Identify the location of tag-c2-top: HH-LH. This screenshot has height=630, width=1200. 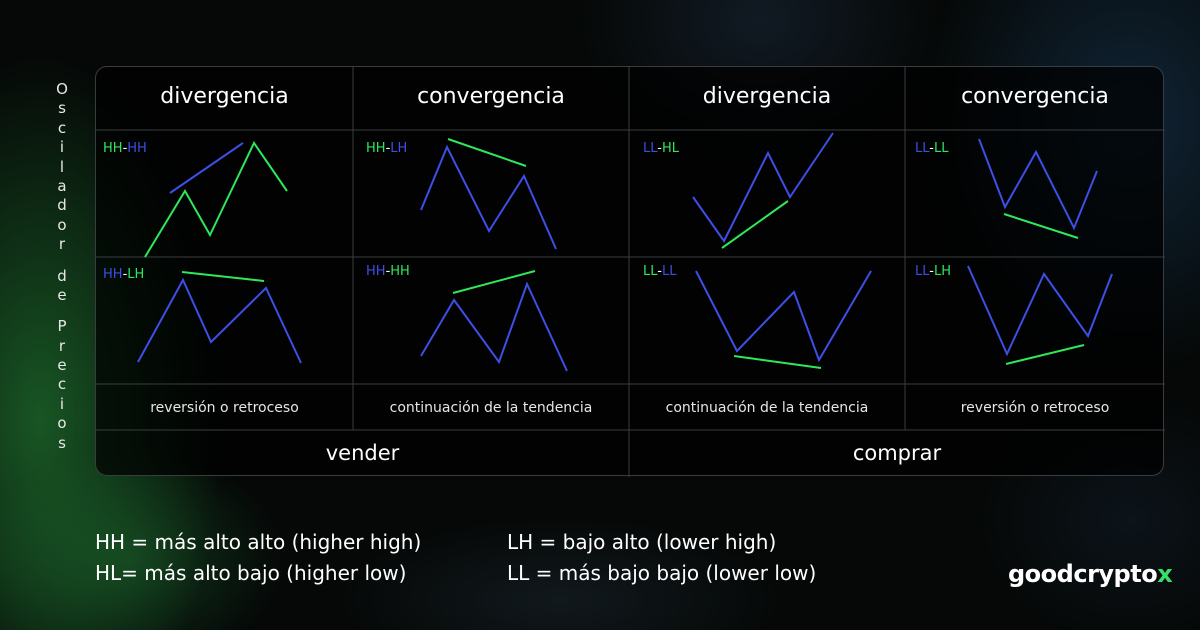
(387, 148).